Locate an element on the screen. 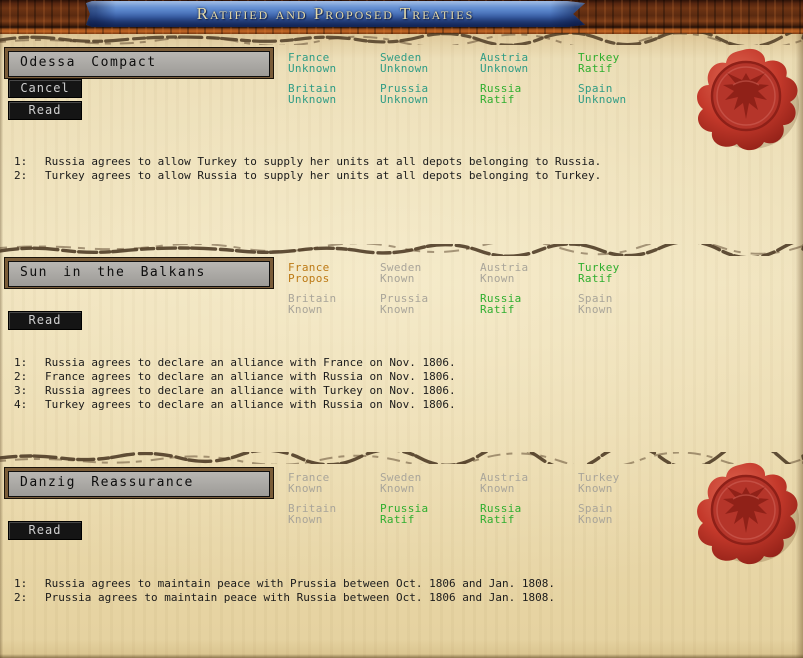 The image size is (803, 658). country-status-france: France Propos is located at coordinates (309, 273).